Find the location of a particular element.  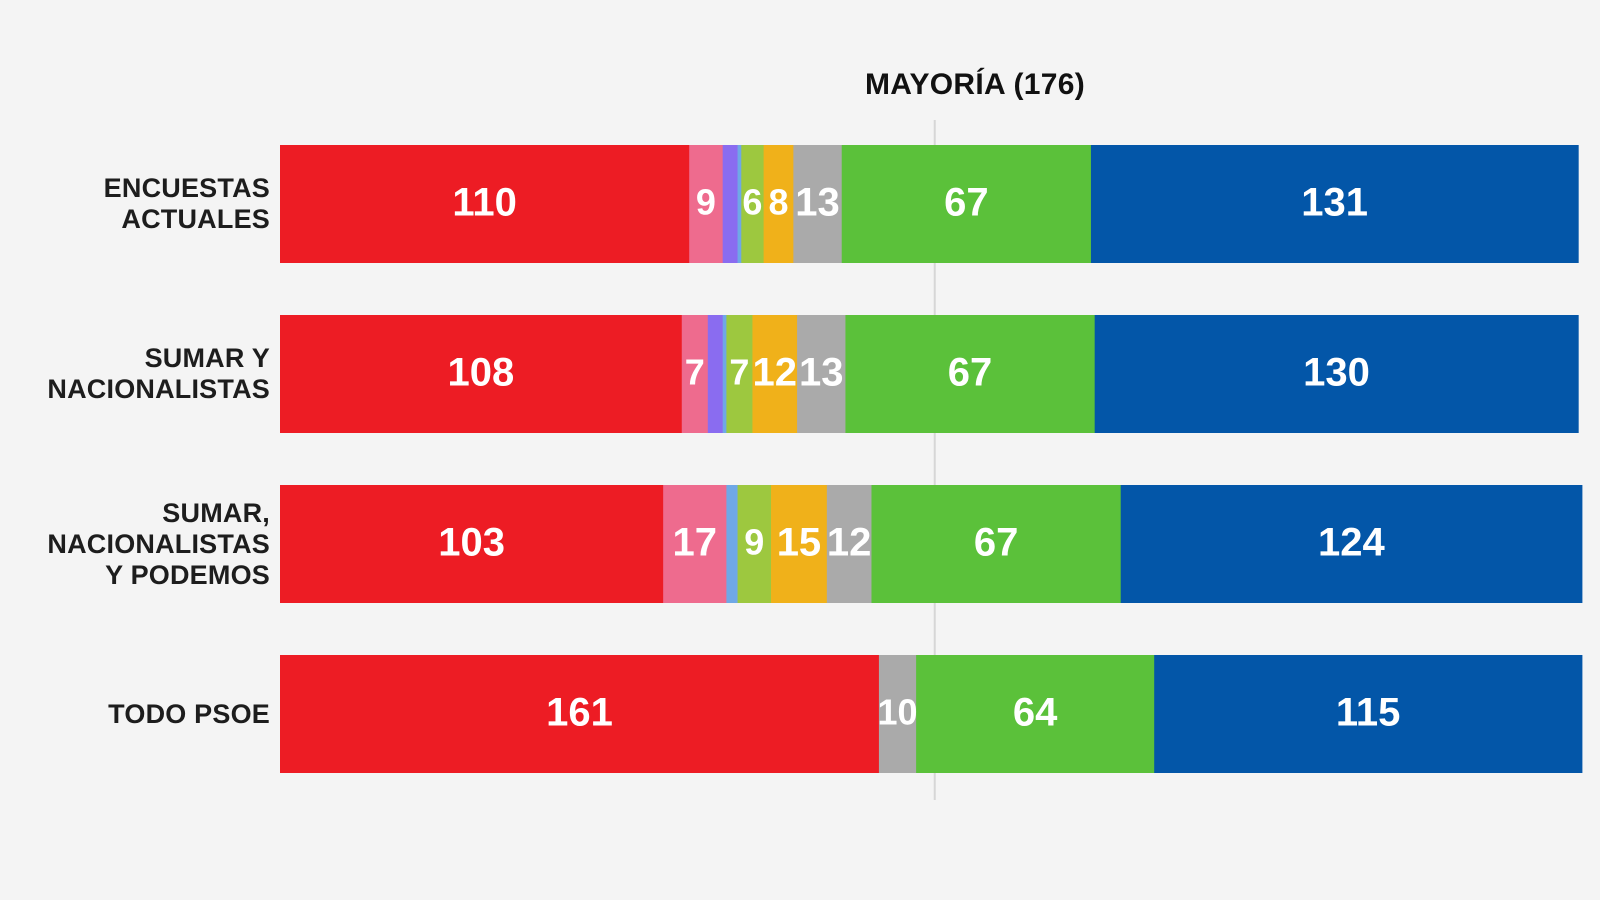

row-label: TODO PSOE is located at coordinates (135, 714).